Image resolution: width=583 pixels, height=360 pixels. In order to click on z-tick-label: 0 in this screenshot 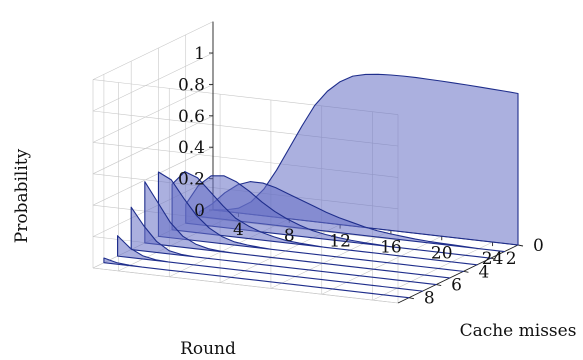, I will do `click(199, 211)`.